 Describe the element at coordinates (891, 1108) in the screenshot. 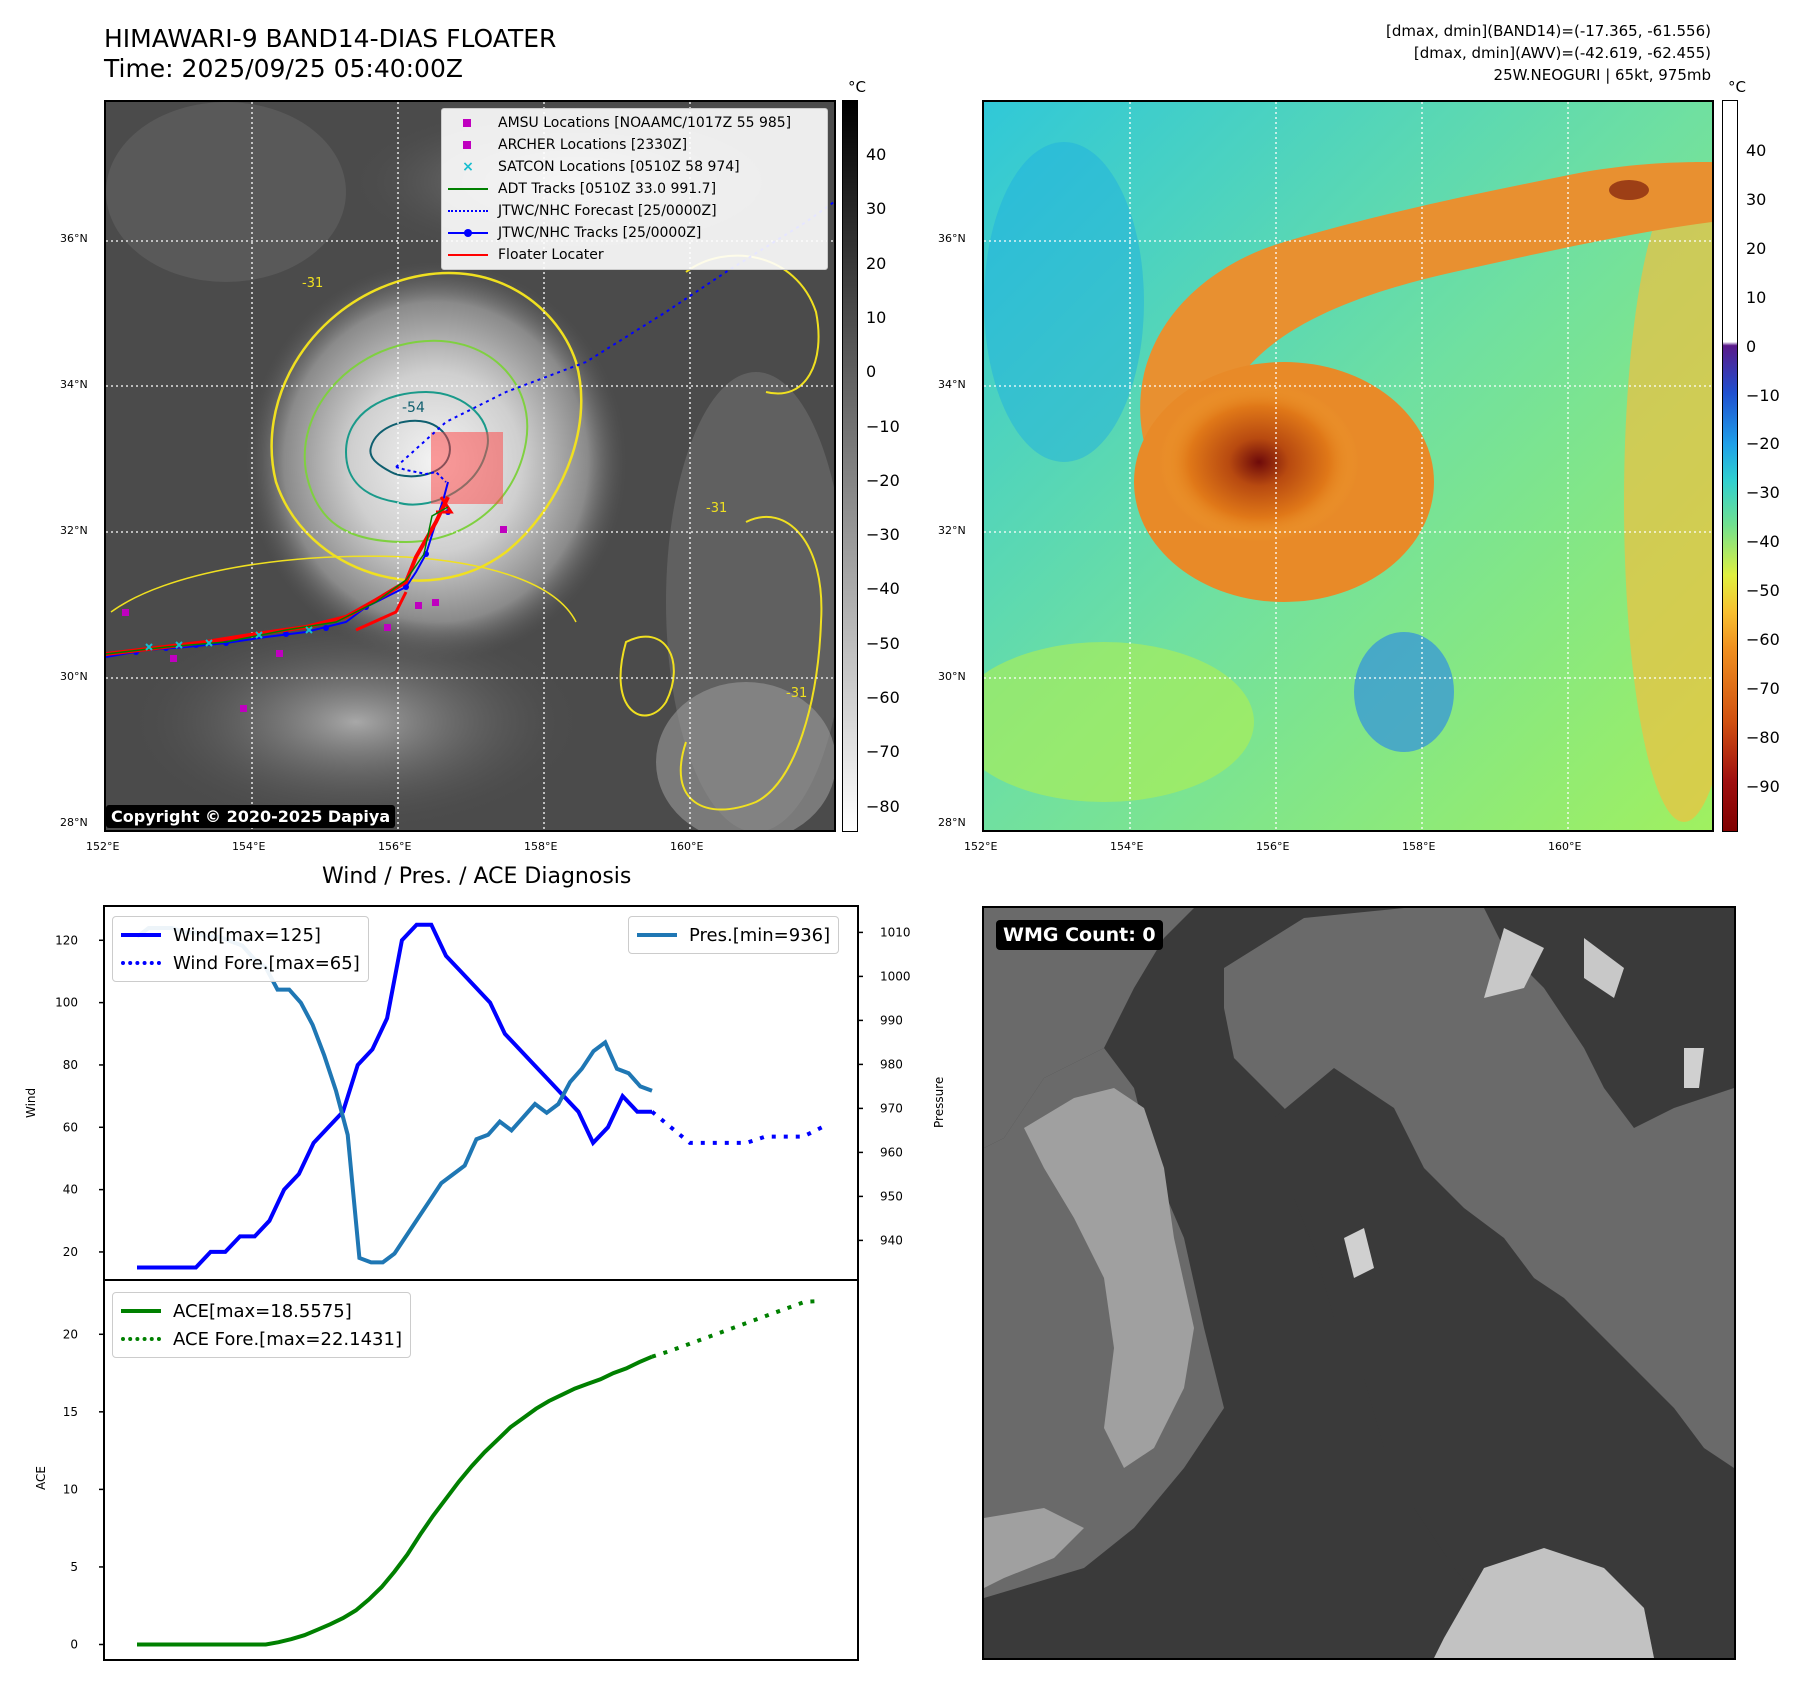

I see `pressure-tick-label: 970` at that location.